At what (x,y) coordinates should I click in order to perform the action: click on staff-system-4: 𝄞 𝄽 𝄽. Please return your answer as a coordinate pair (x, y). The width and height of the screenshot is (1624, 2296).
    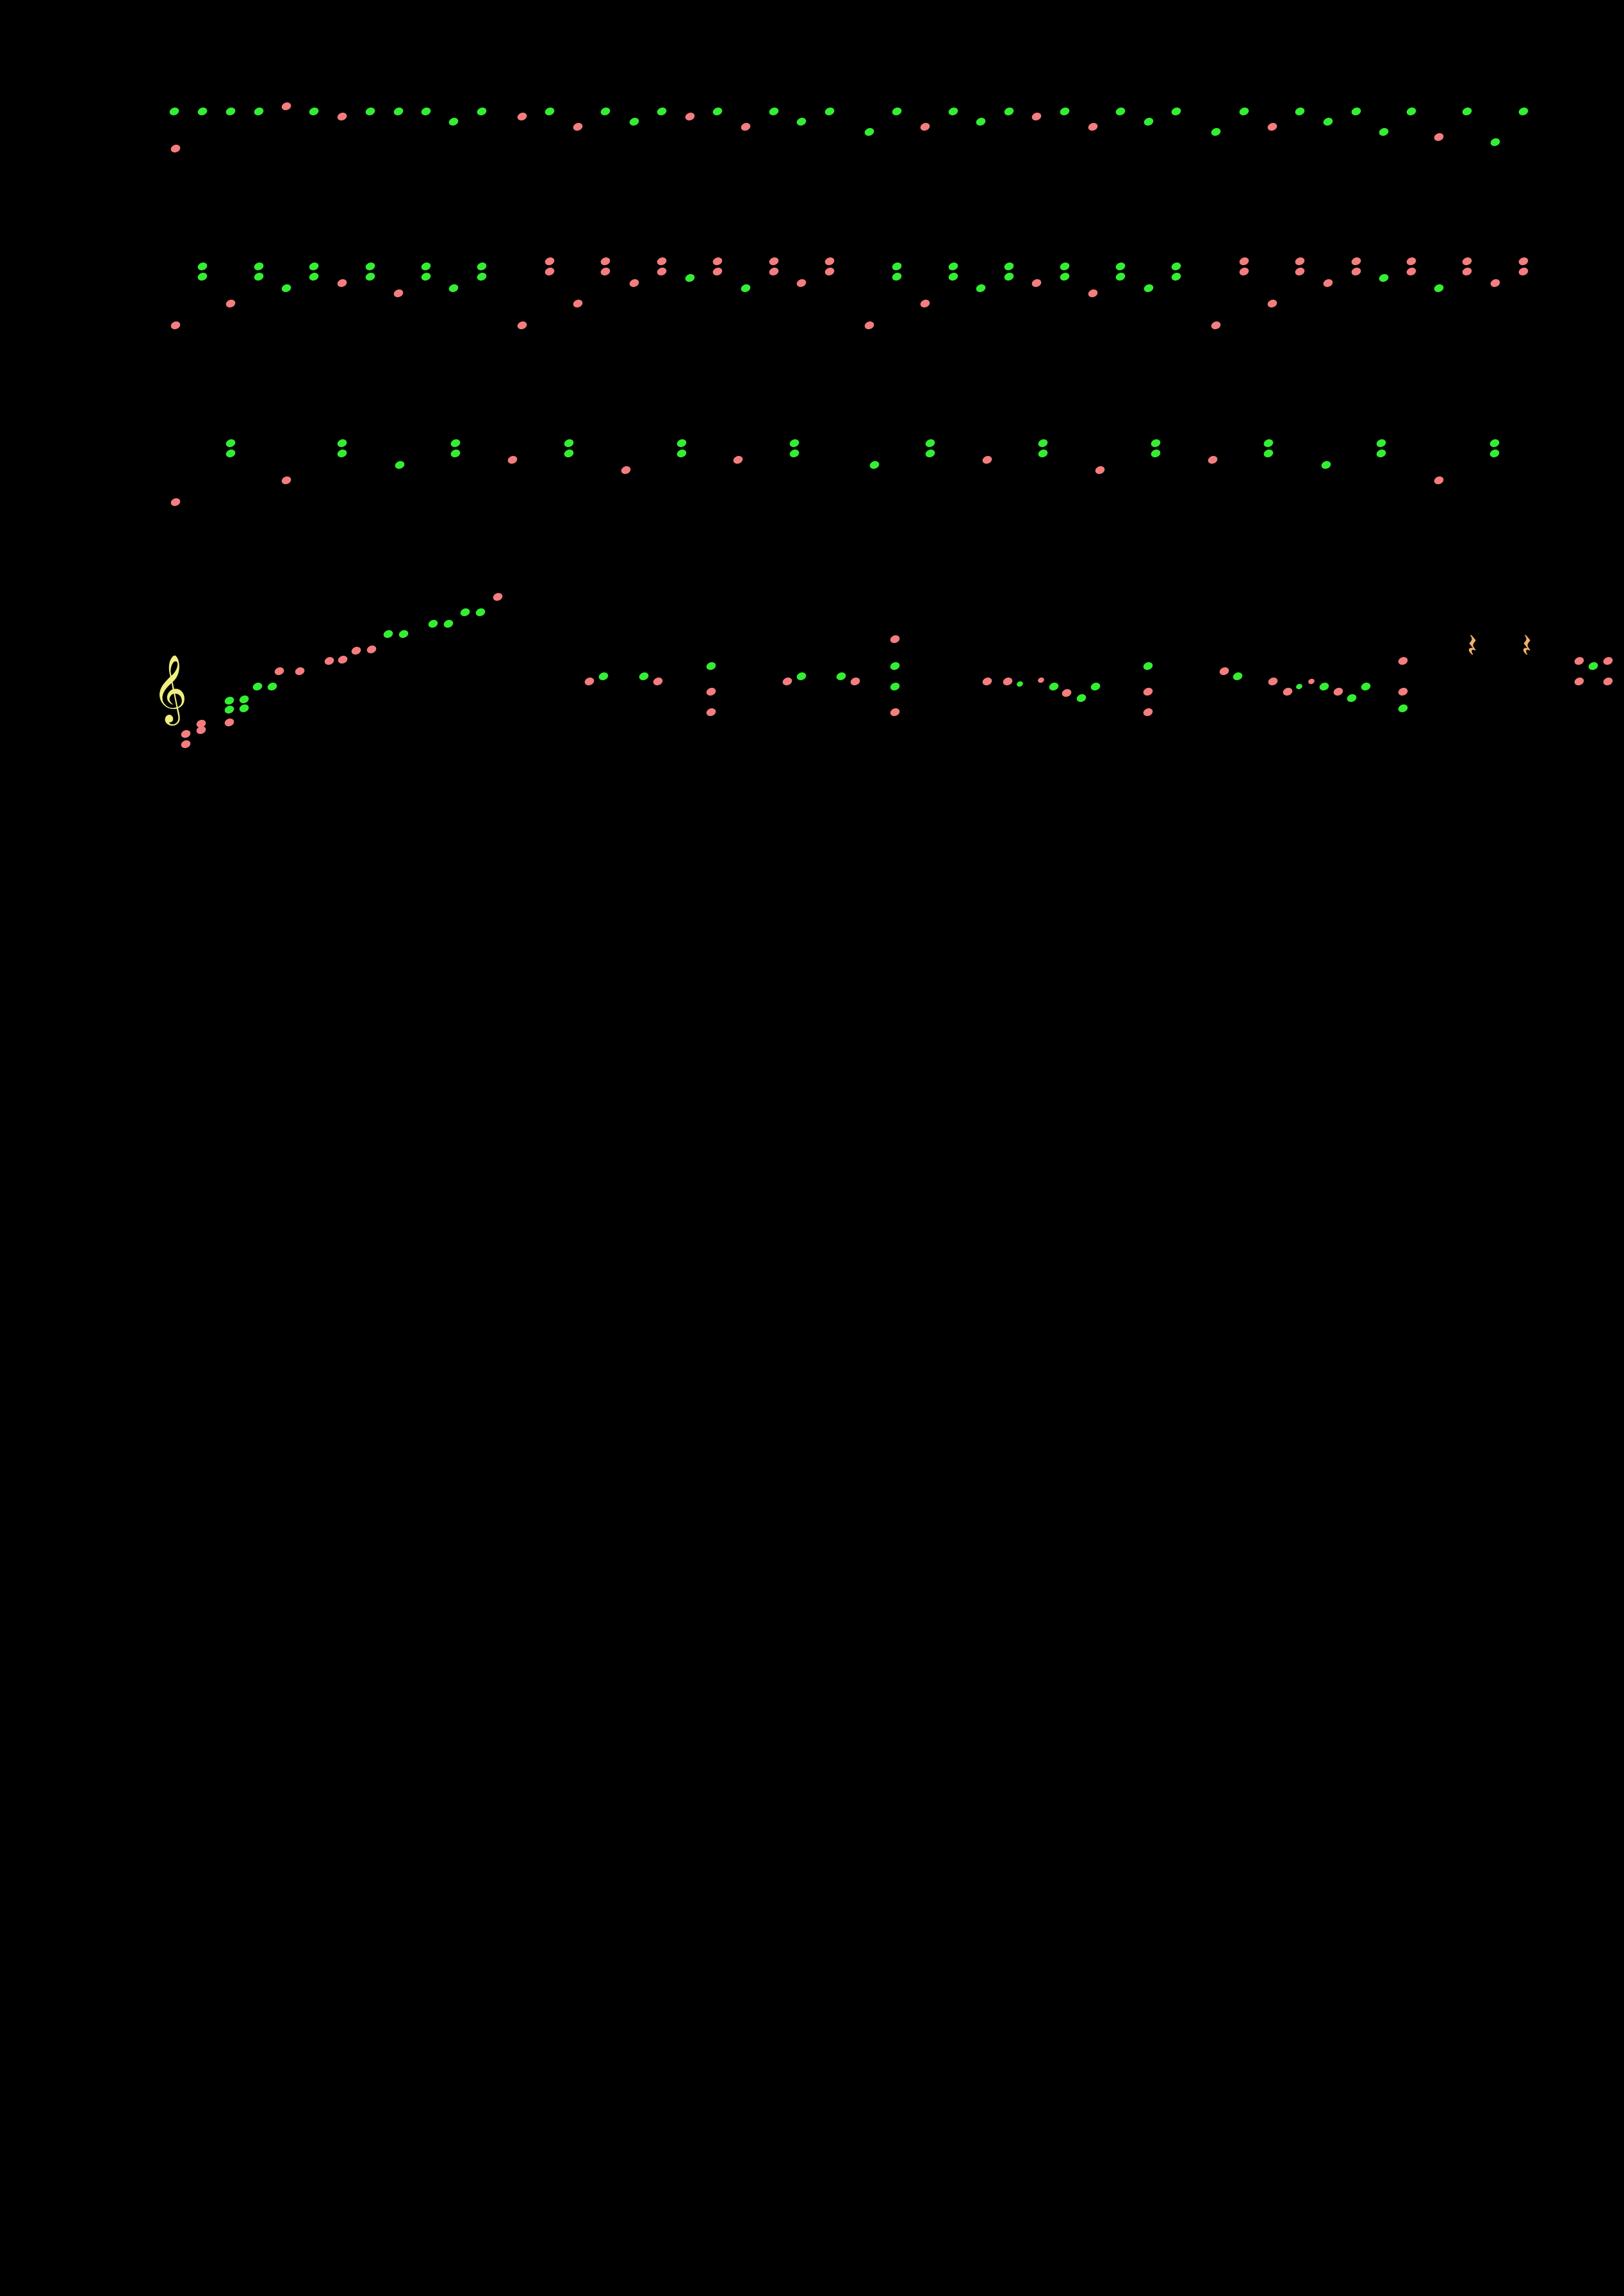
    Looking at the image, I should click on (882, 670).